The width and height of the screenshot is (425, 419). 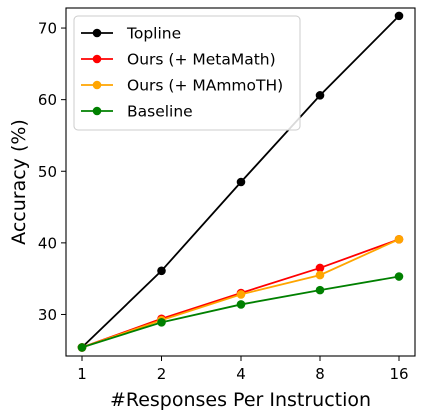 What do you see at coordinates (205, 86) in the screenshot?
I see `legend-label: Ours (+ MAmmoTH)` at bounding box center [205, 86].